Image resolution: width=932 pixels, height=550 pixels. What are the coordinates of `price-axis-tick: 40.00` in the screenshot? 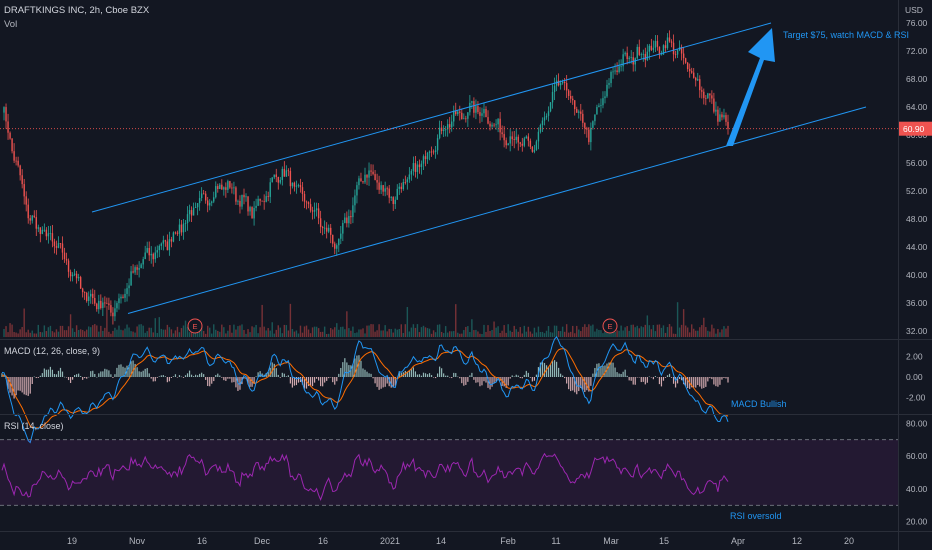 It's located at (917, 275).